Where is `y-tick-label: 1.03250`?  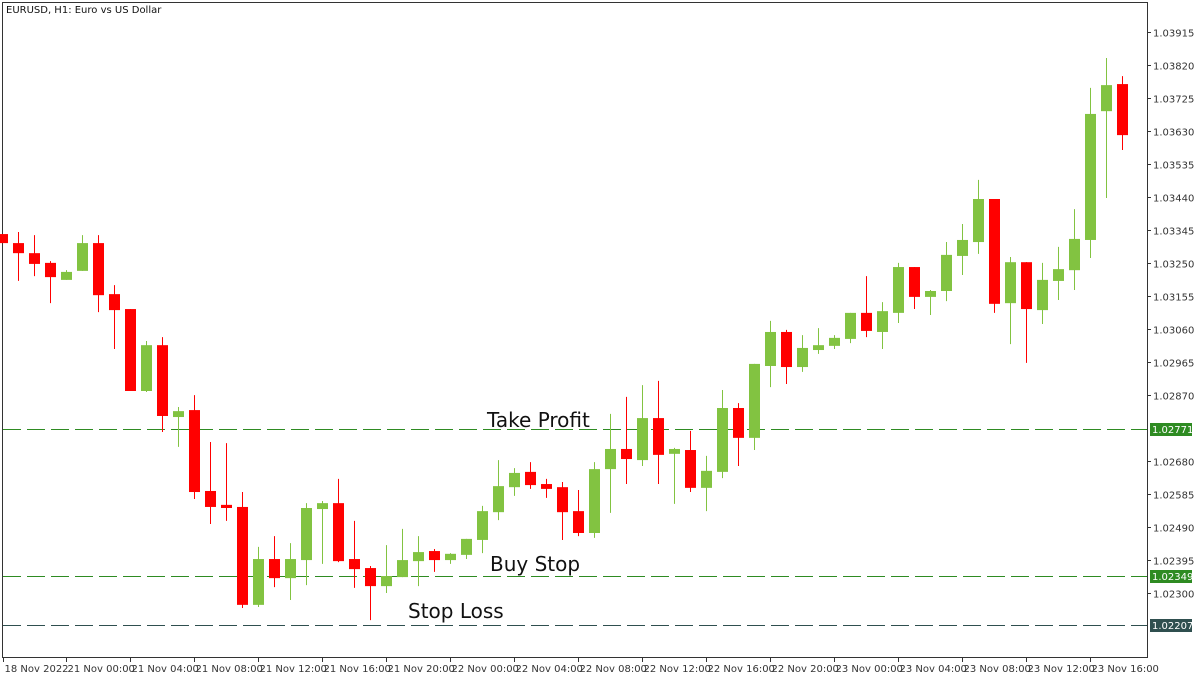
y-tick-label: 1.03250 is located at coordinates (1173, 265).